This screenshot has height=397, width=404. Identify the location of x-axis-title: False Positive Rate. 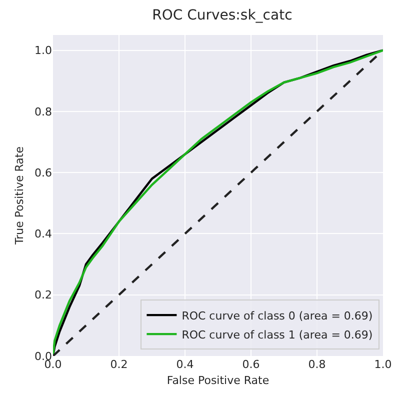
(218, 381).